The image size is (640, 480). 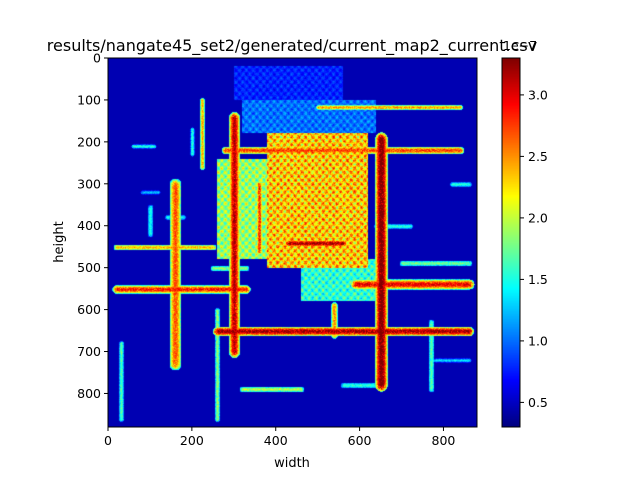 I want to click on y-tick-label: 500, so click(x=89, y=267).